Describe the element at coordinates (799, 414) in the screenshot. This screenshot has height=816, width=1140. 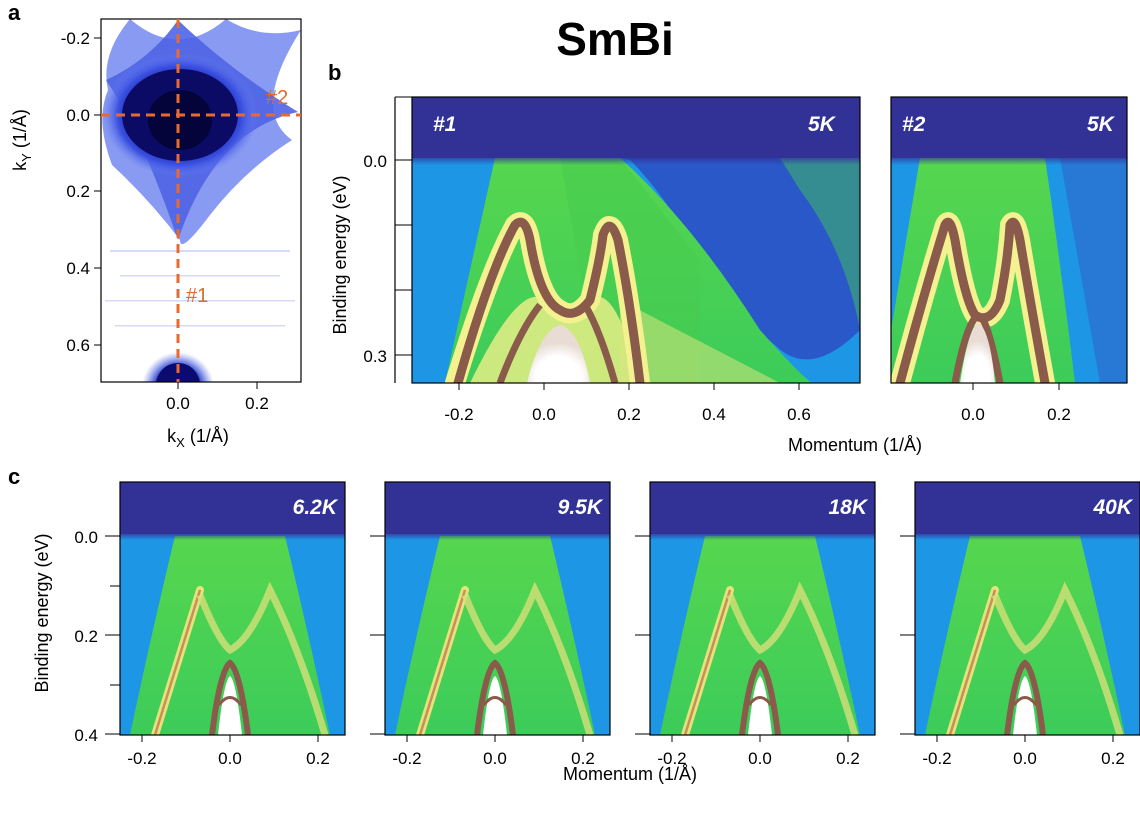
I see `panel-b-left-xtick: 0.6` at that location.